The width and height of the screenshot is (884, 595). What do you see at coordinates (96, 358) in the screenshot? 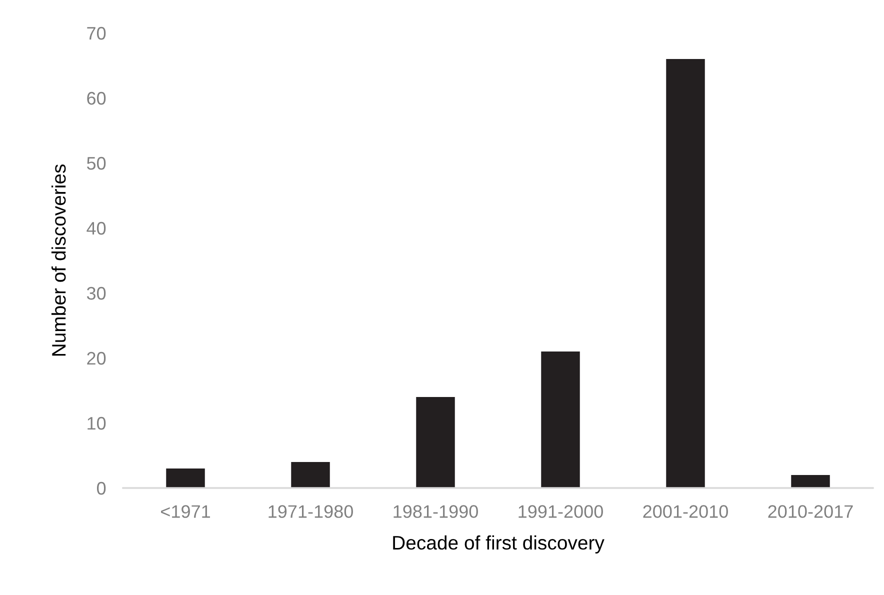
I see `y-tick-label: 20` at bounding box center [96, 358].